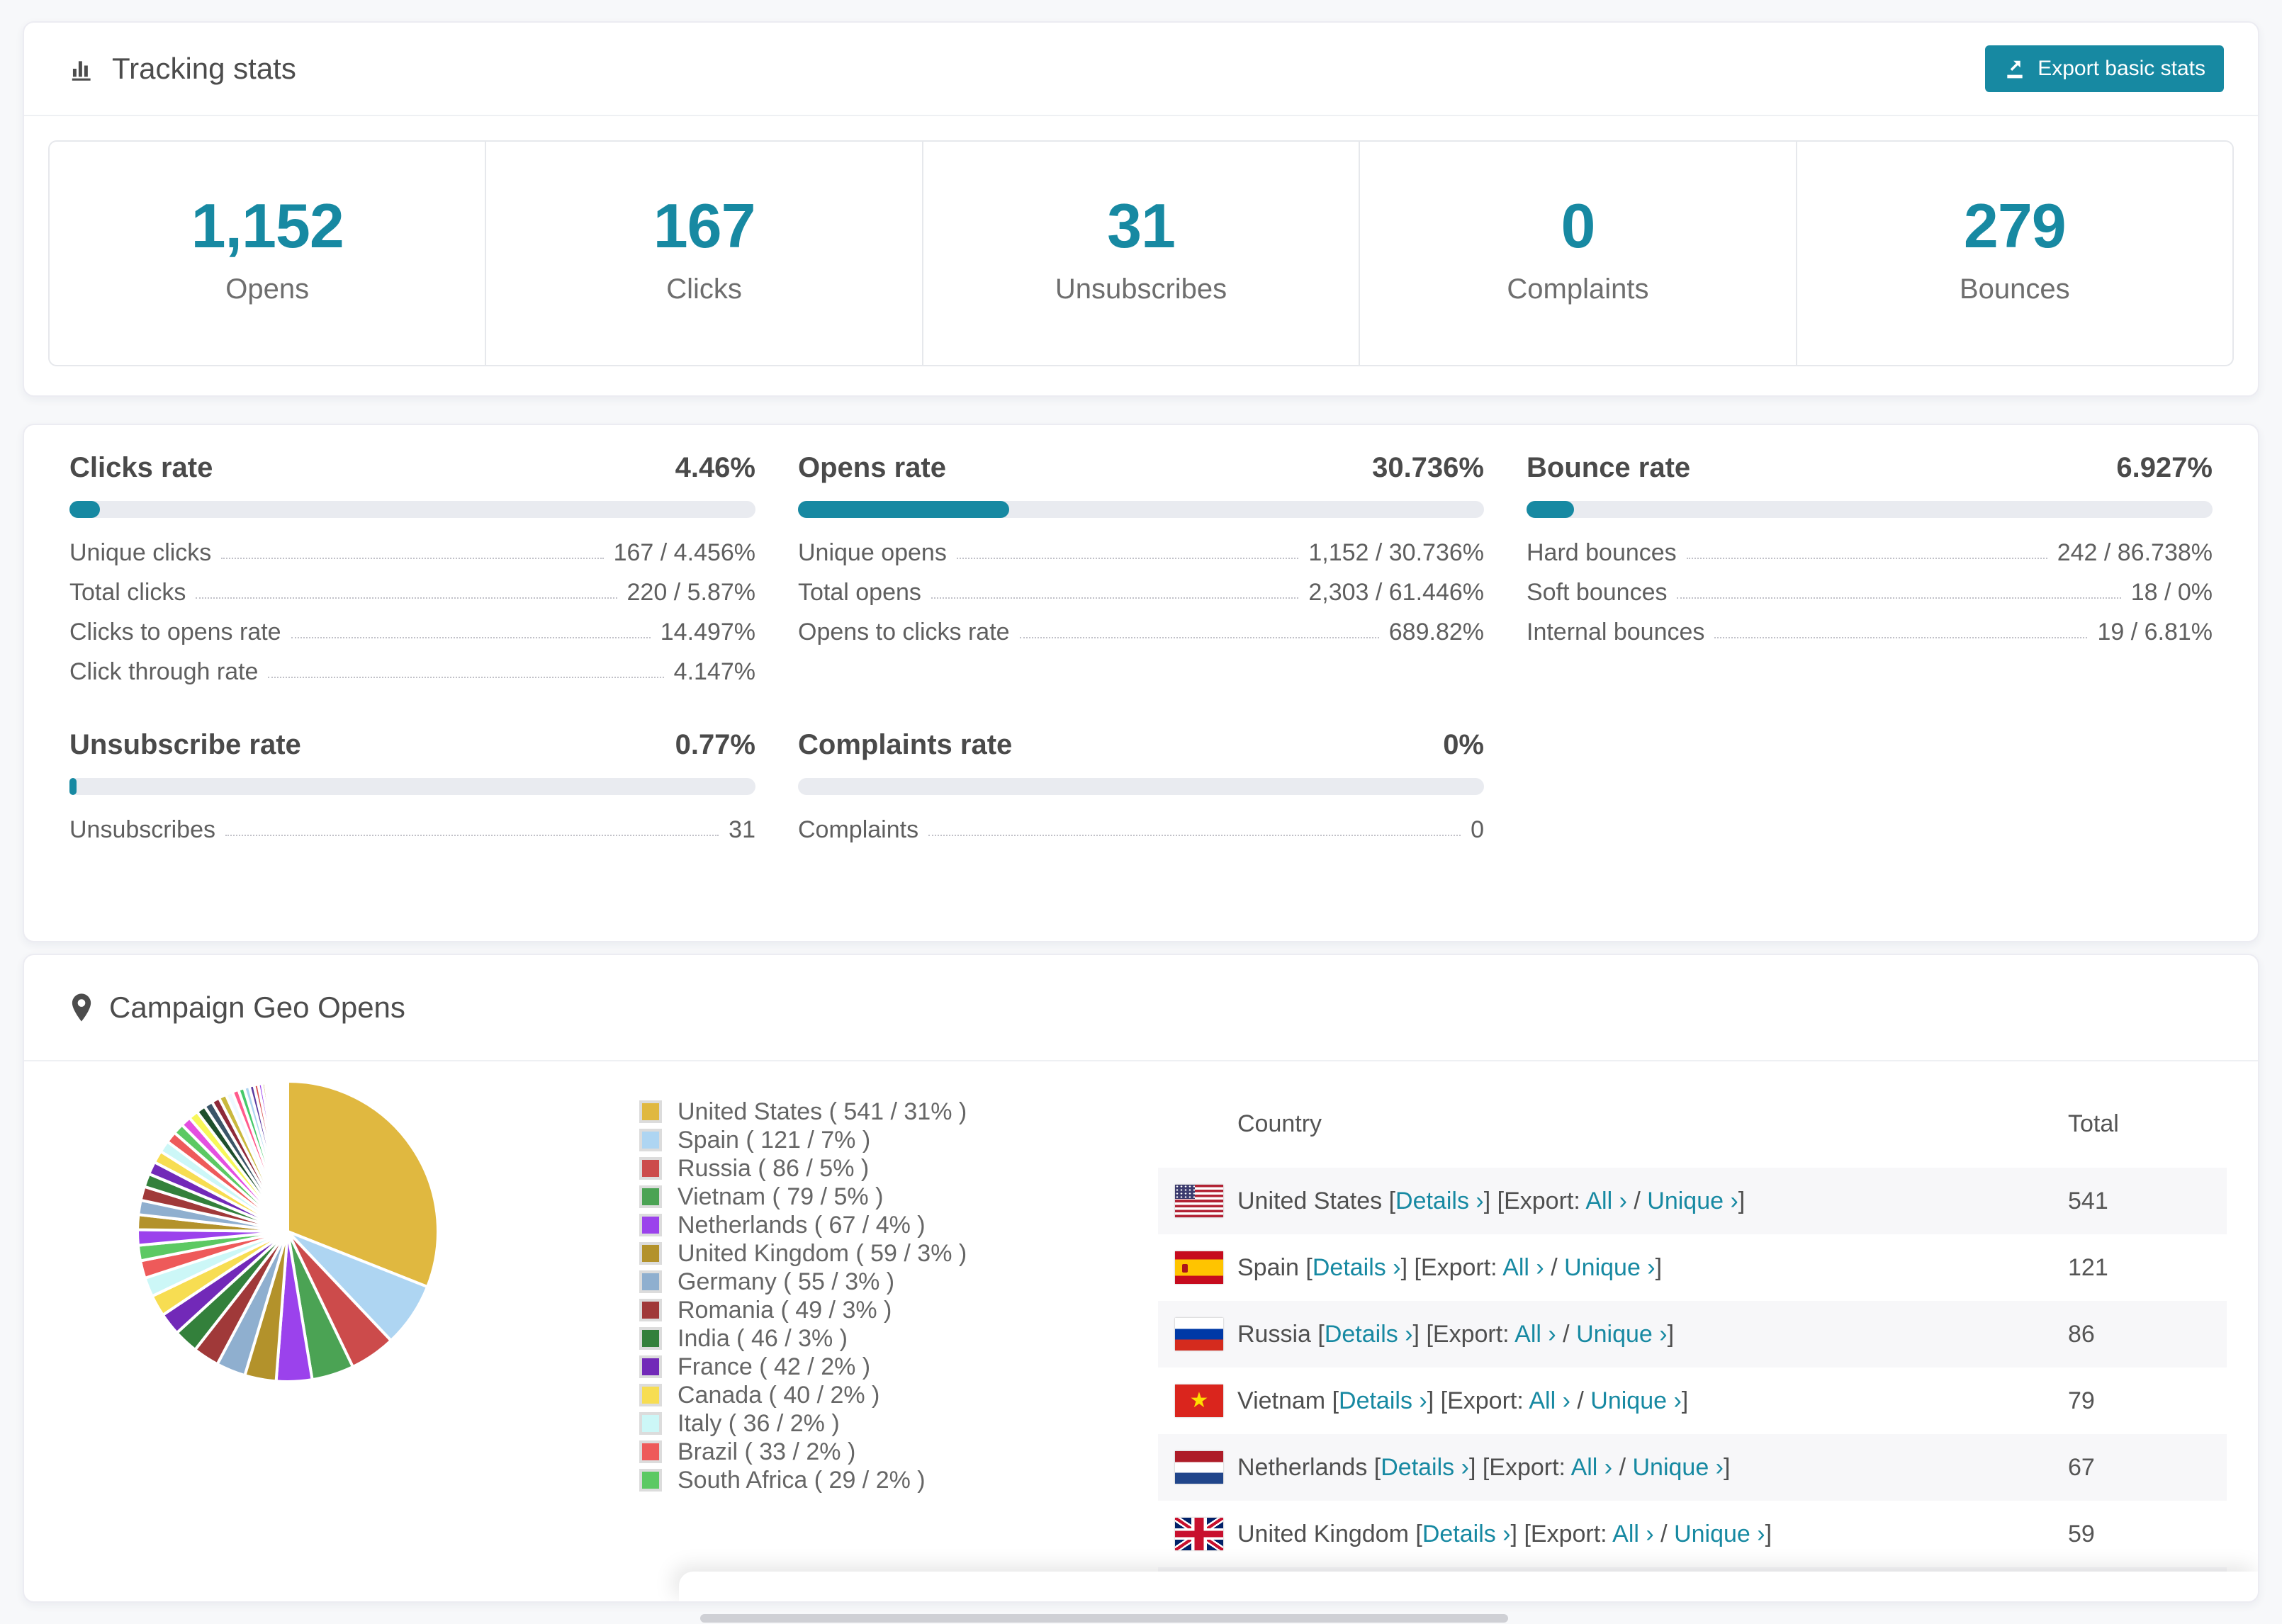 The width and height of the screenshot is (2282, 1624). Describe the element at coordinates (1870, 553) in the screenshot. I see `metric-row: Hard bounces 242 / 86.738%` at that location.